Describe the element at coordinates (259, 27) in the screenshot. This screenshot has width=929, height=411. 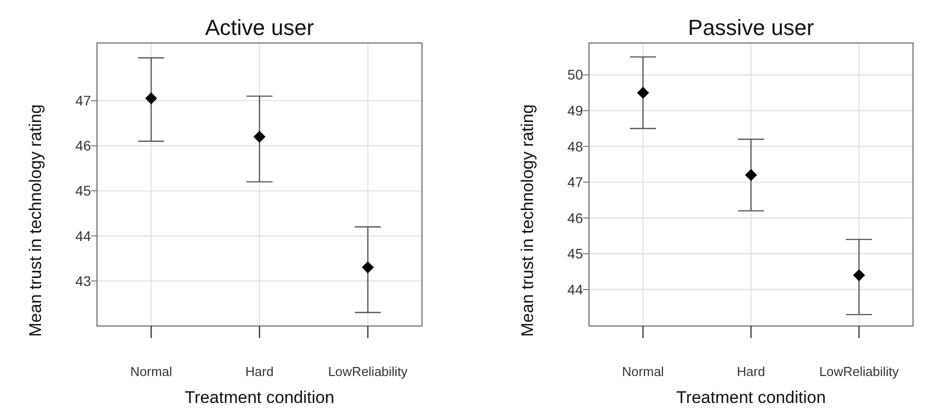
I see `chart-title: Active user` at that location.